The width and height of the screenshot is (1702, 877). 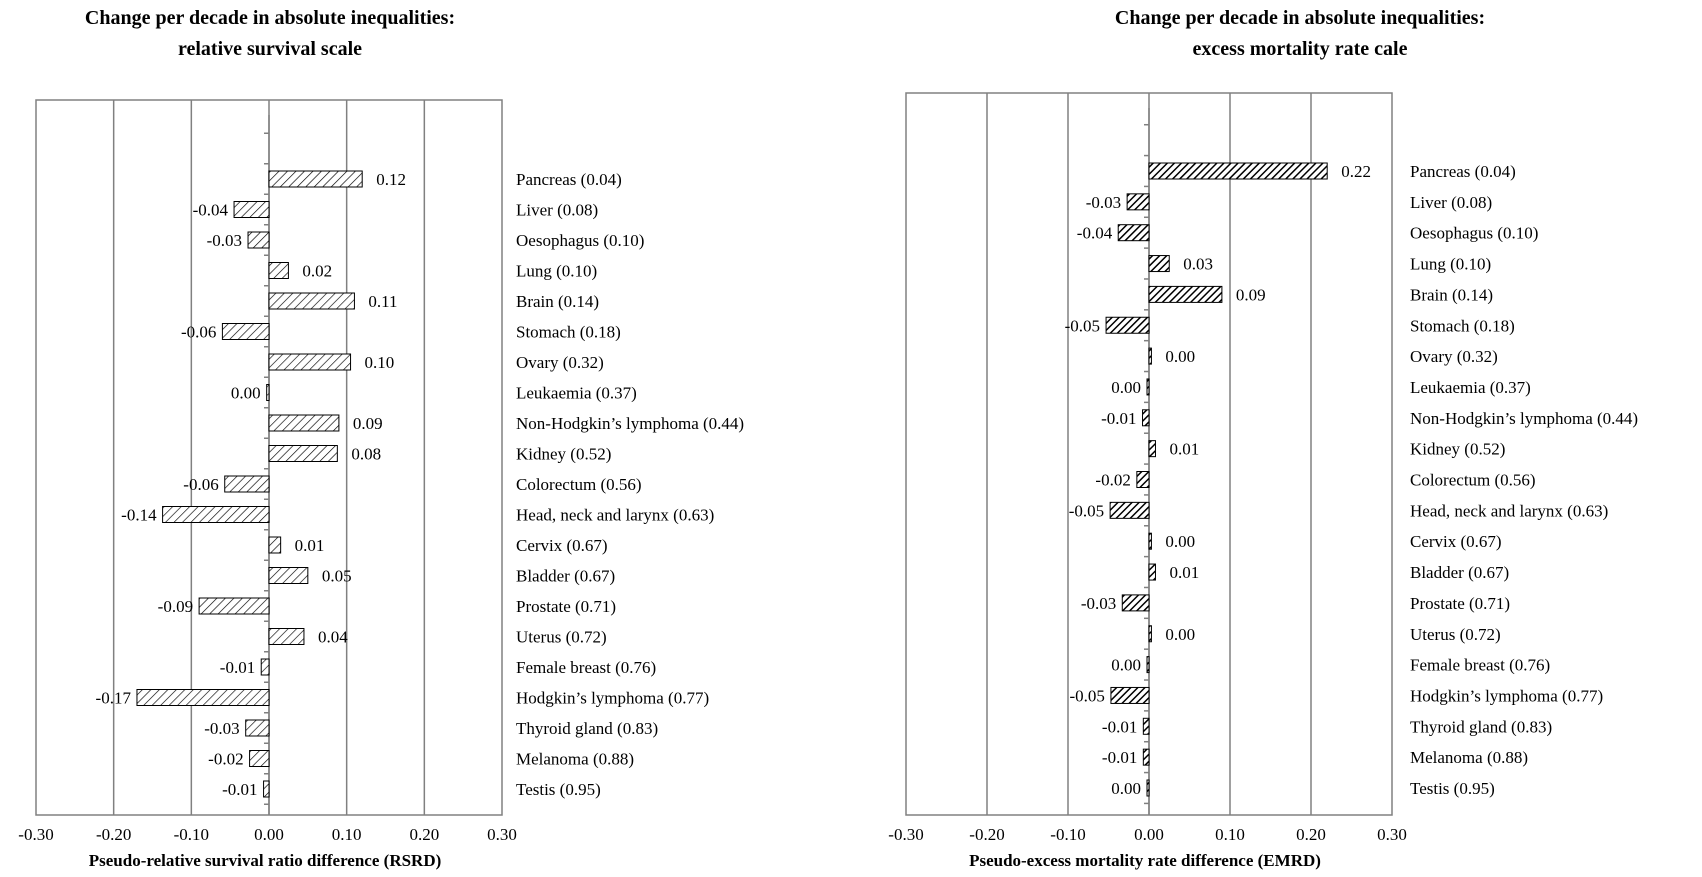 I want to click on left-category-label: Stomach (0.18), so click(x=568, y=332).